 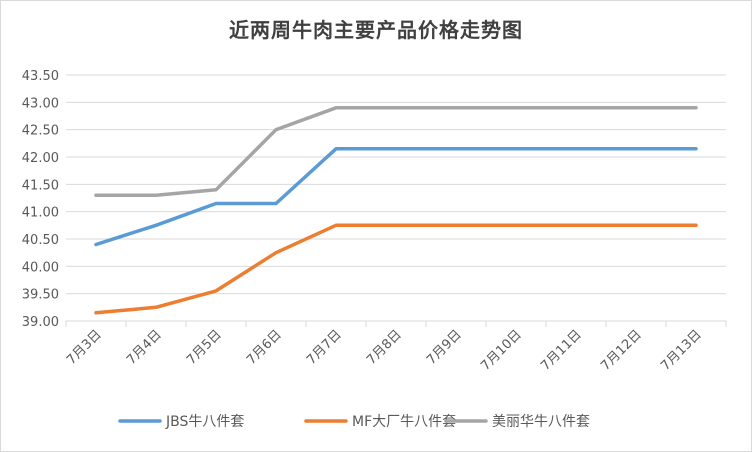 What do you see at coordinates (40, 76) in the screenshot?
I see `y-tick-label: 43.50` at bounding box center [40, 76].